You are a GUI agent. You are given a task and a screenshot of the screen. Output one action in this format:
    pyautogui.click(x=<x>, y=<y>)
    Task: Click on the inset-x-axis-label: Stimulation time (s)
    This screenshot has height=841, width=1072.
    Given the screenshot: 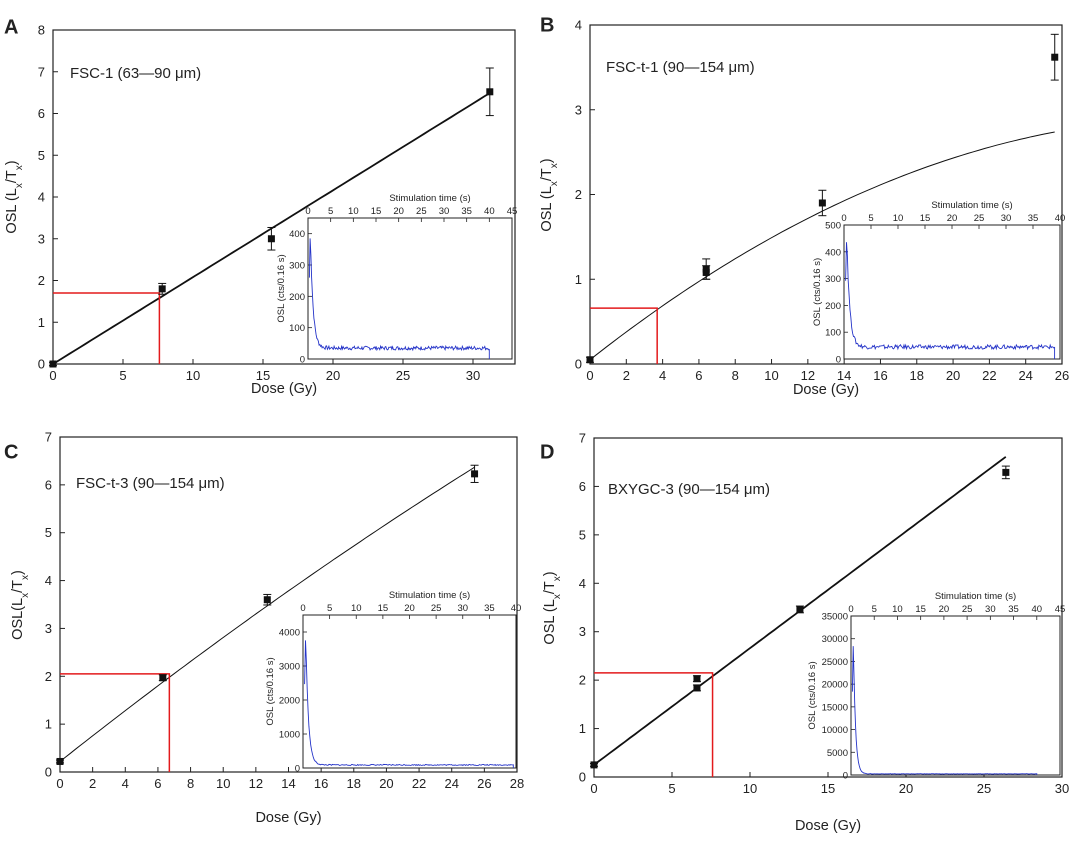 What is the action you would take?
    pyautogui.click(x=975, y=596)
    